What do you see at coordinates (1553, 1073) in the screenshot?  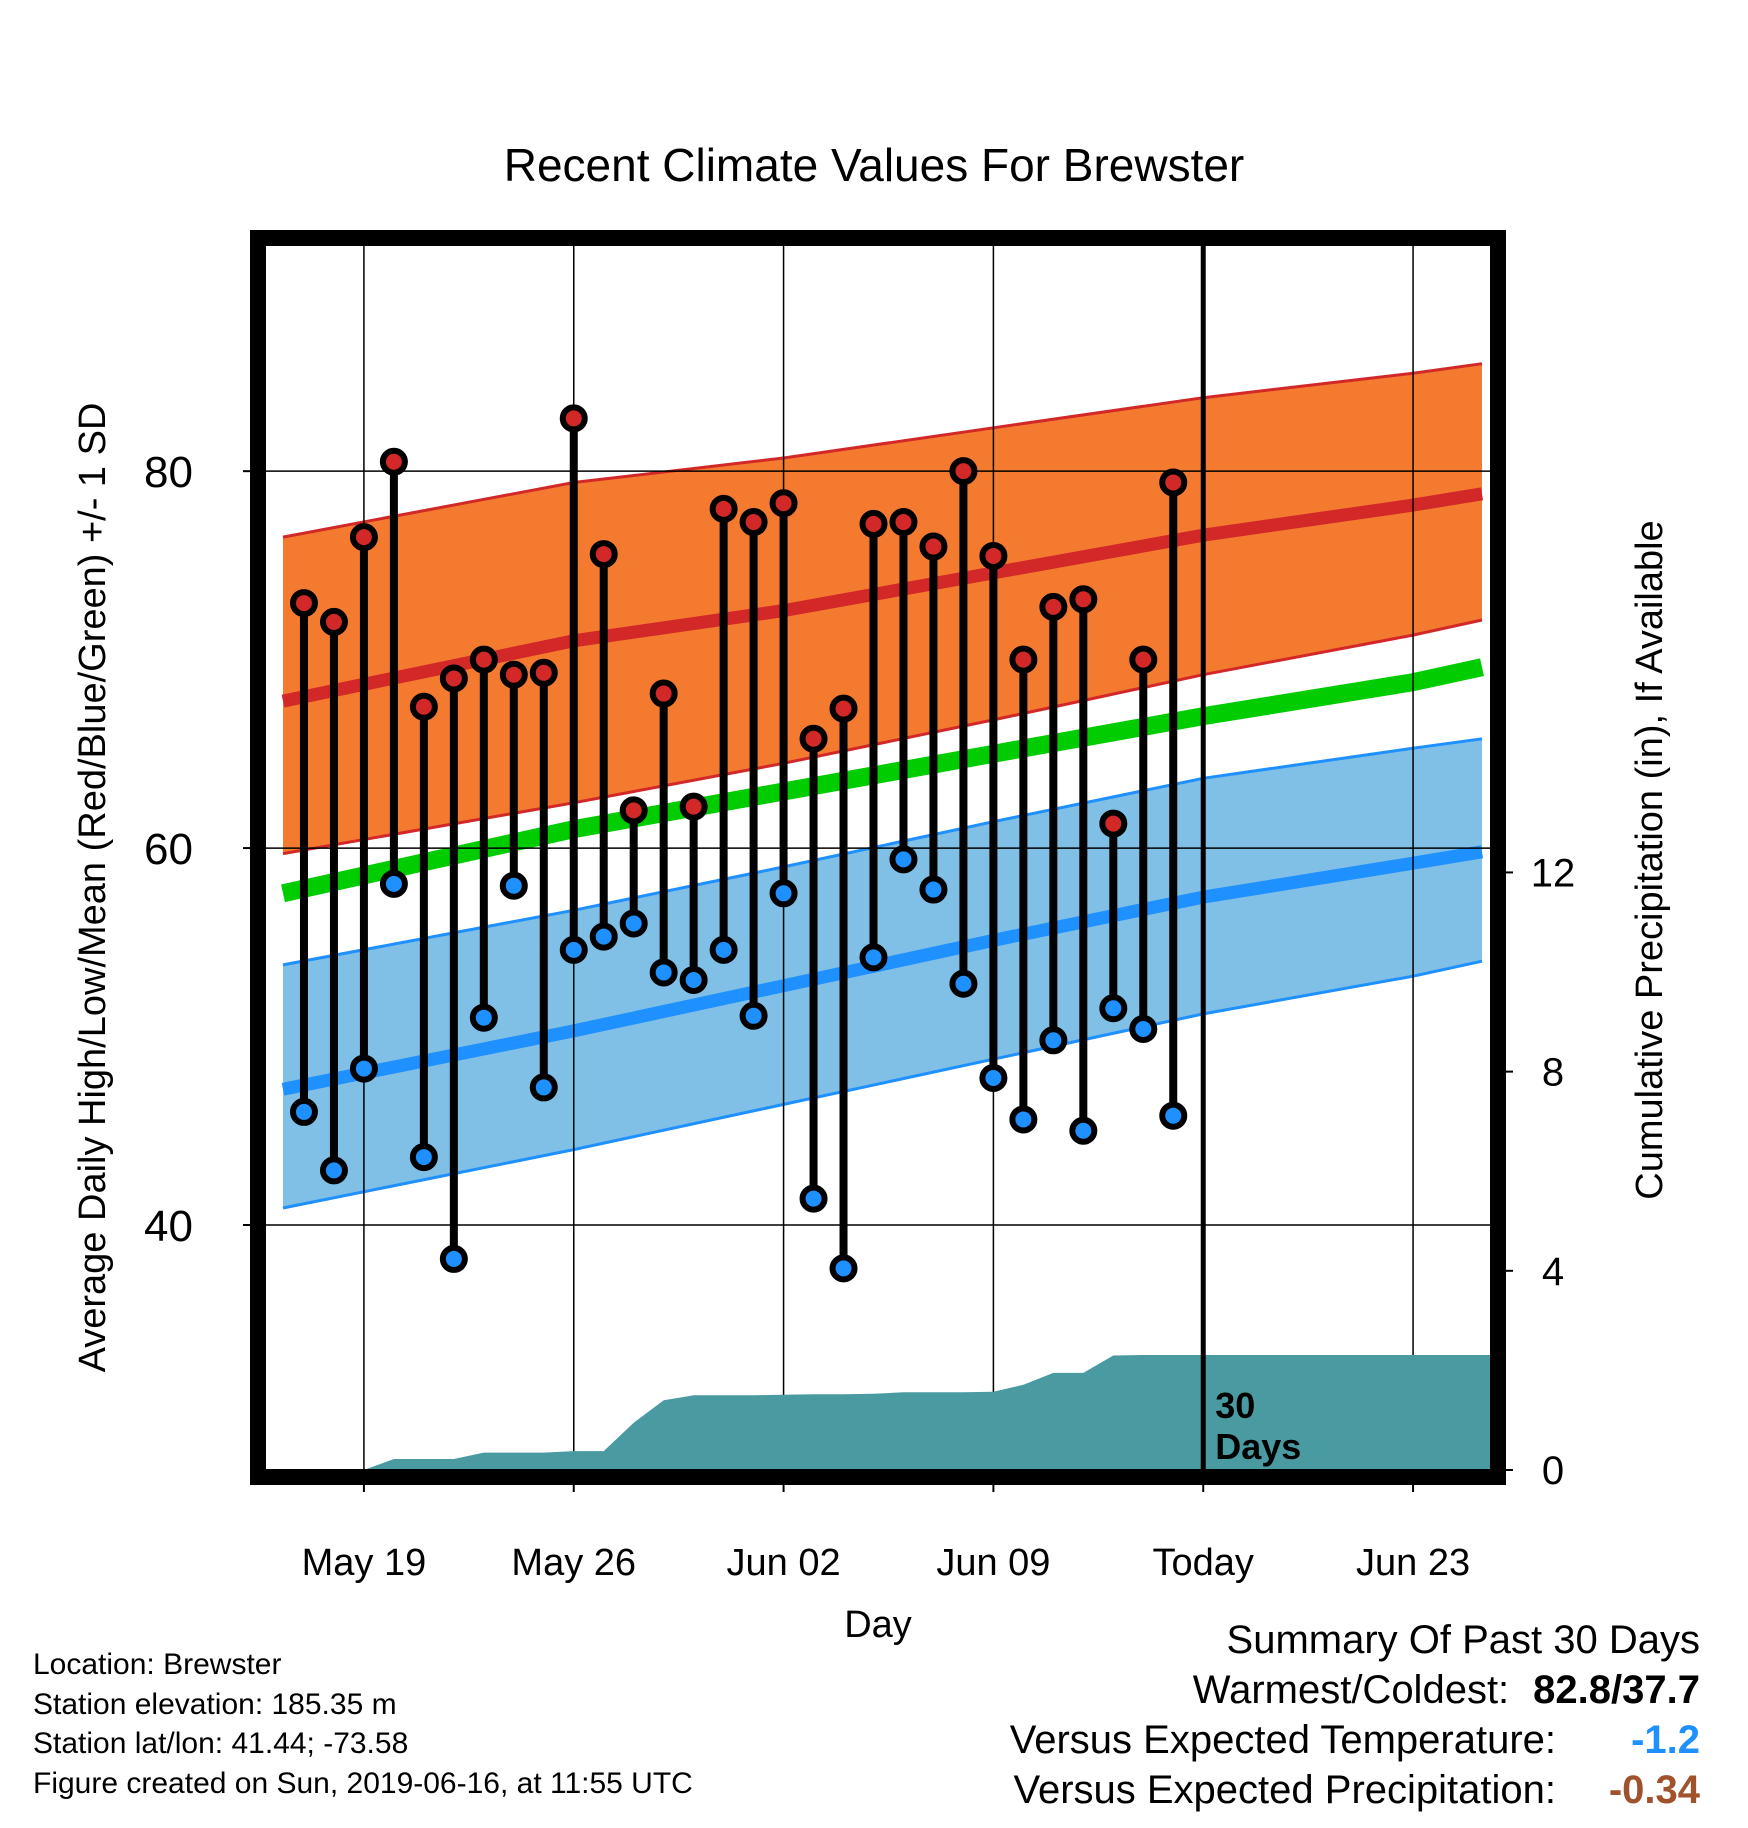 I see `y2-tick-label: 8` at bounding box center [1553, 1073].